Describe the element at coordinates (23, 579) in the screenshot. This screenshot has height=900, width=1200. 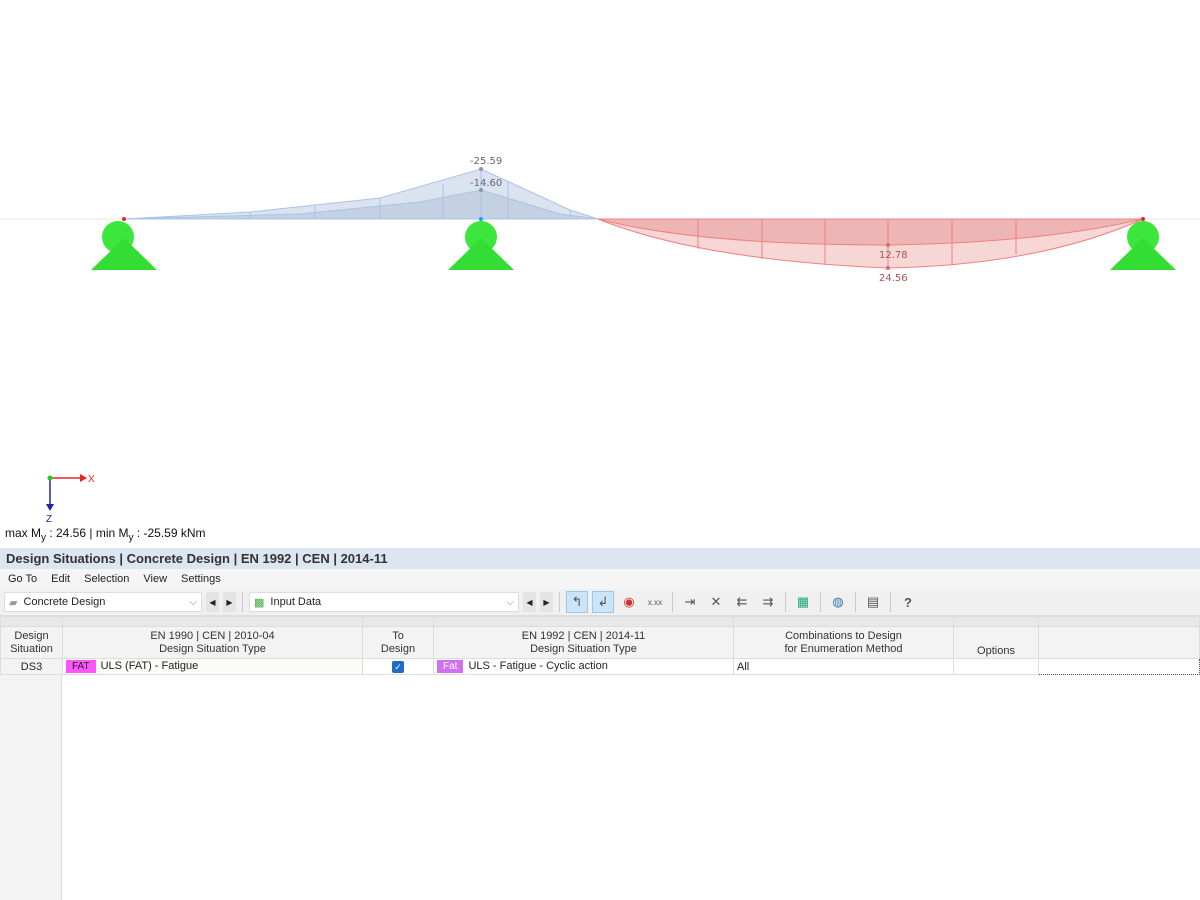
I see `menu-go-to: Go To` at that location.